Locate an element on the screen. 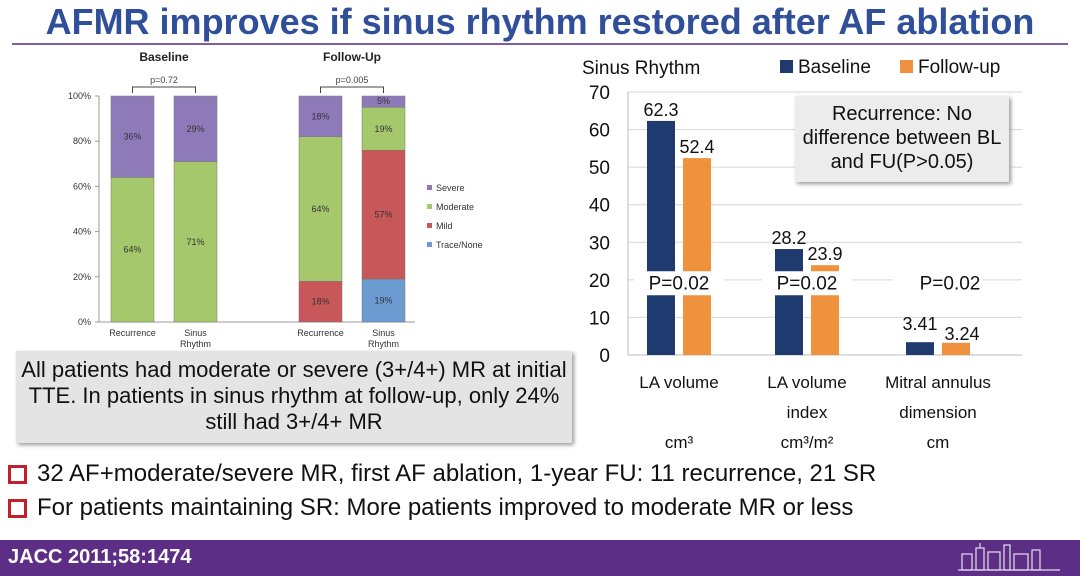  y-tick-label: 40 is located at coordinates (599, 206).